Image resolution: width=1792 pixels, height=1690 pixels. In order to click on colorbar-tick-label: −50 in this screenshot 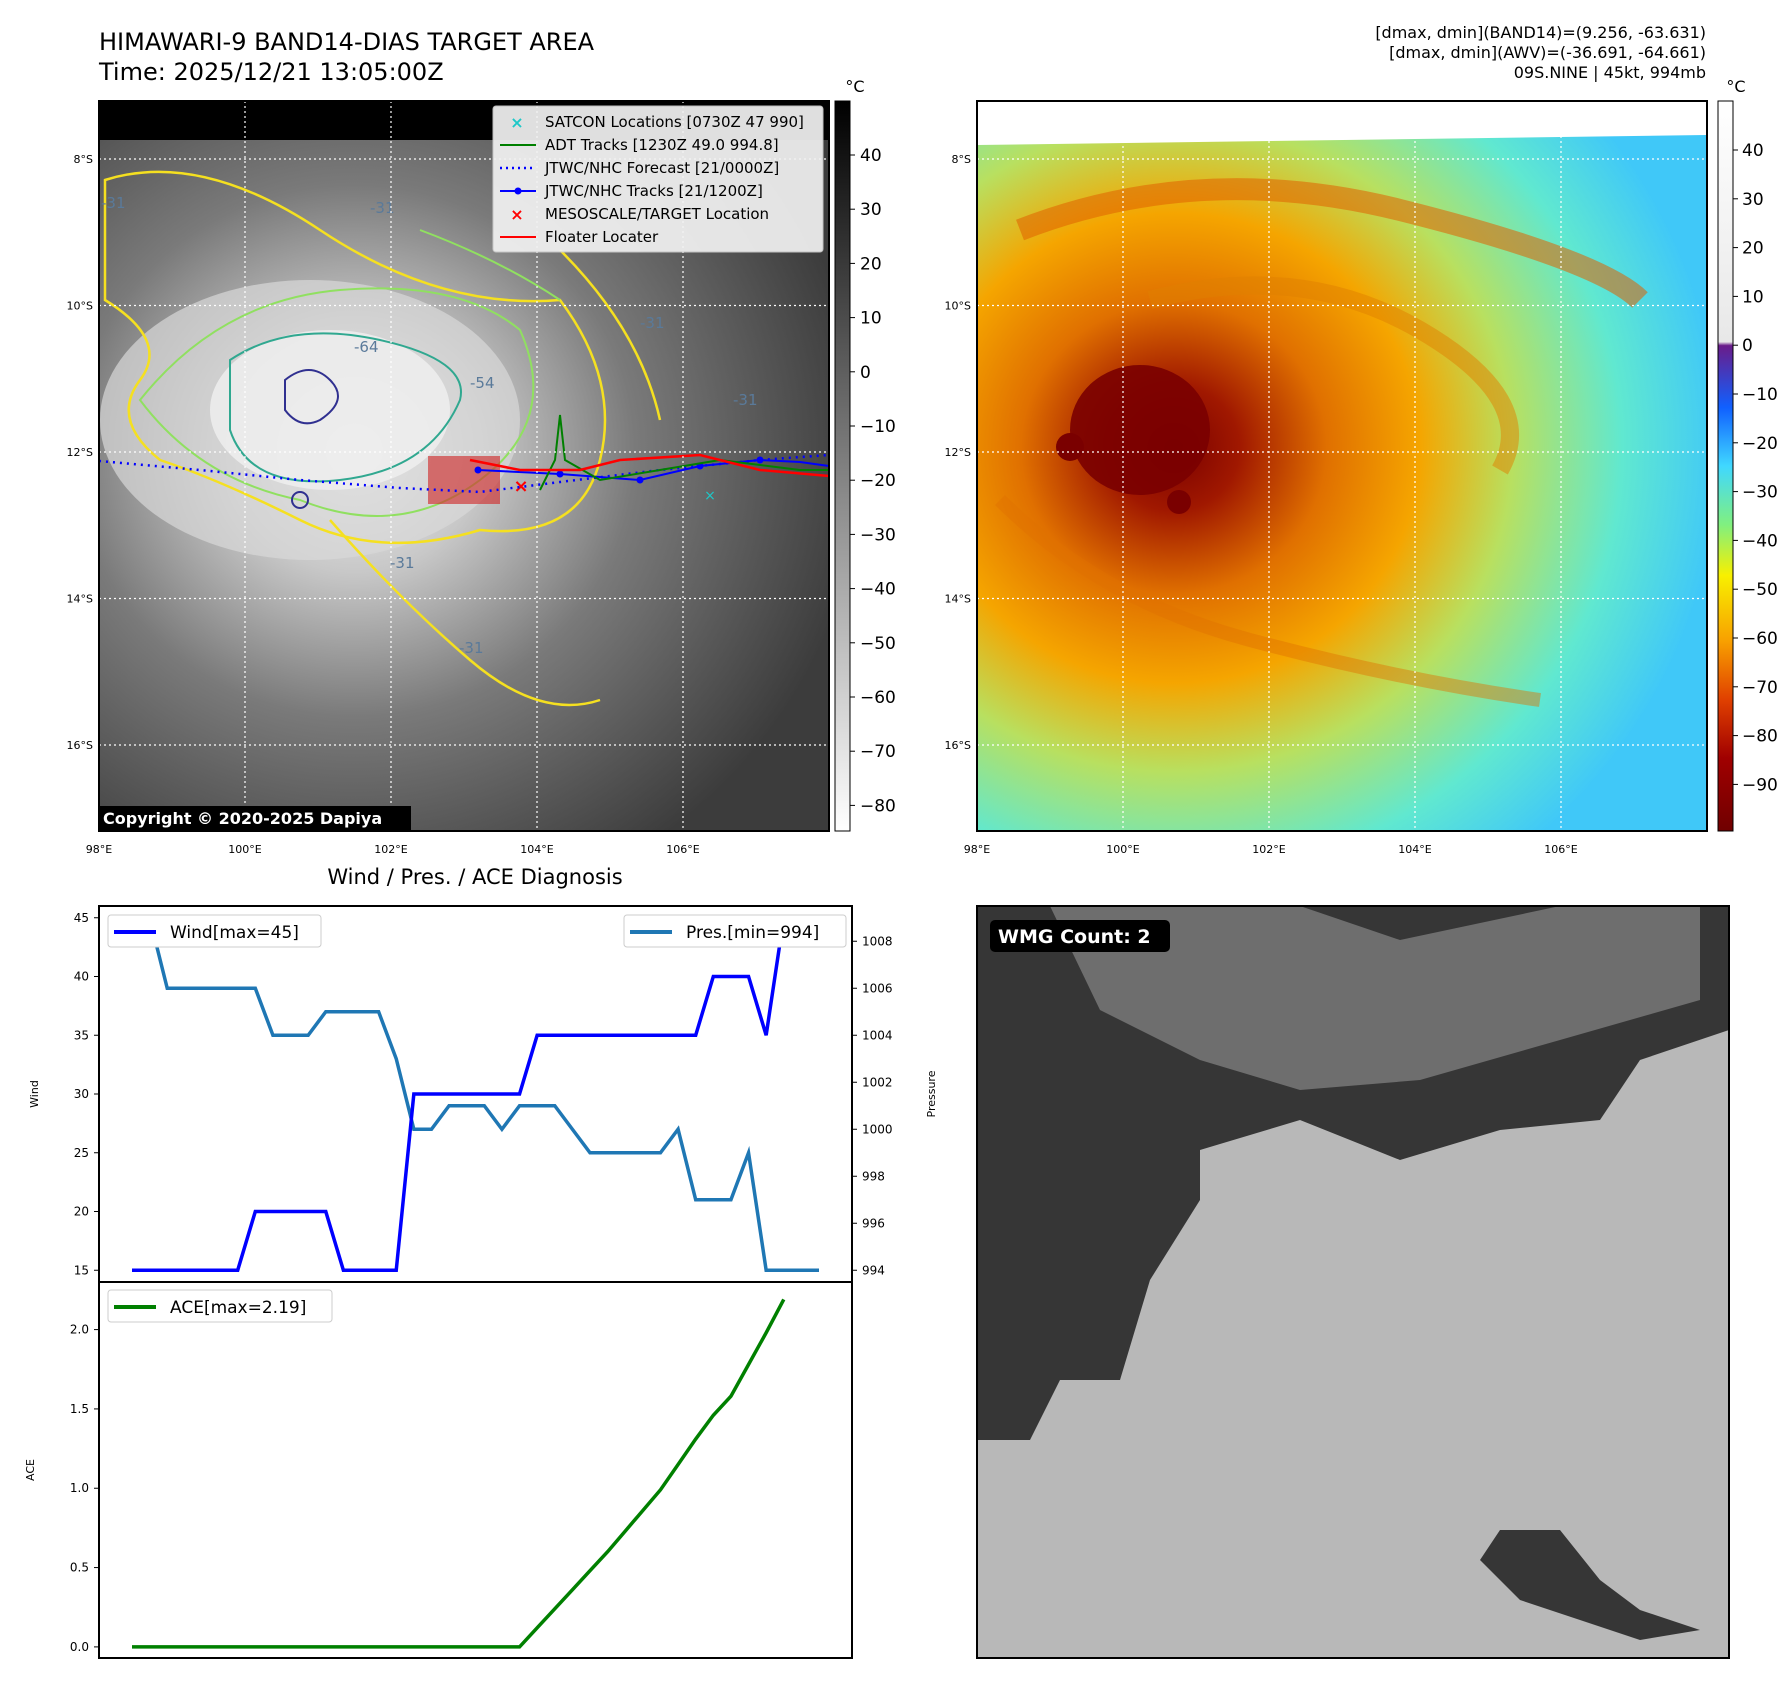, I will do `click(878, 644)`.